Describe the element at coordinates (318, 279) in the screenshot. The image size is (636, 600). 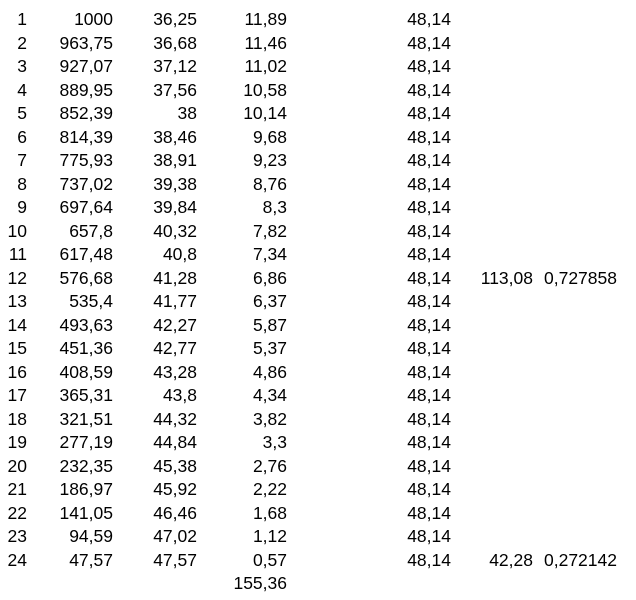
I see `table-row: 12 576,68 41,28 6,86 48,14 113,08 0,727858` at that location.